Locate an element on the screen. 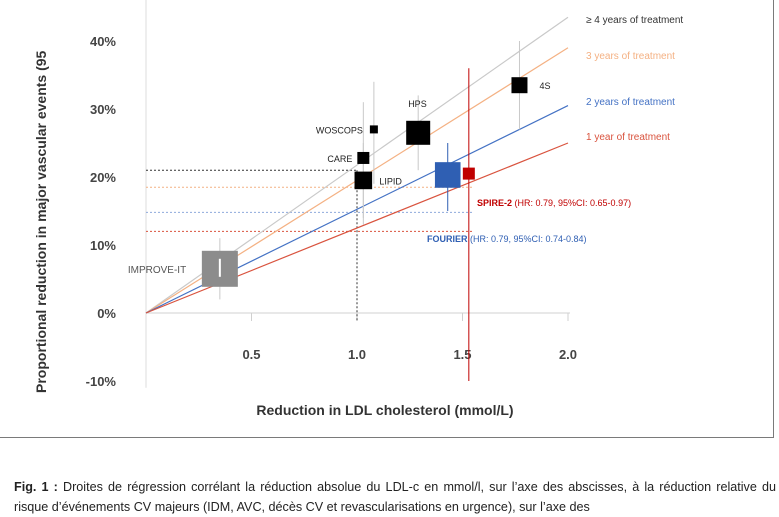  y-tick-label: 40% is located at coordinates (103, 41).